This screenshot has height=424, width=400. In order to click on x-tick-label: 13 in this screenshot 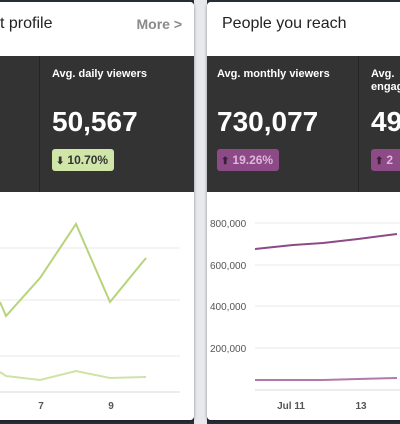, I will do `click(361, 406)`.